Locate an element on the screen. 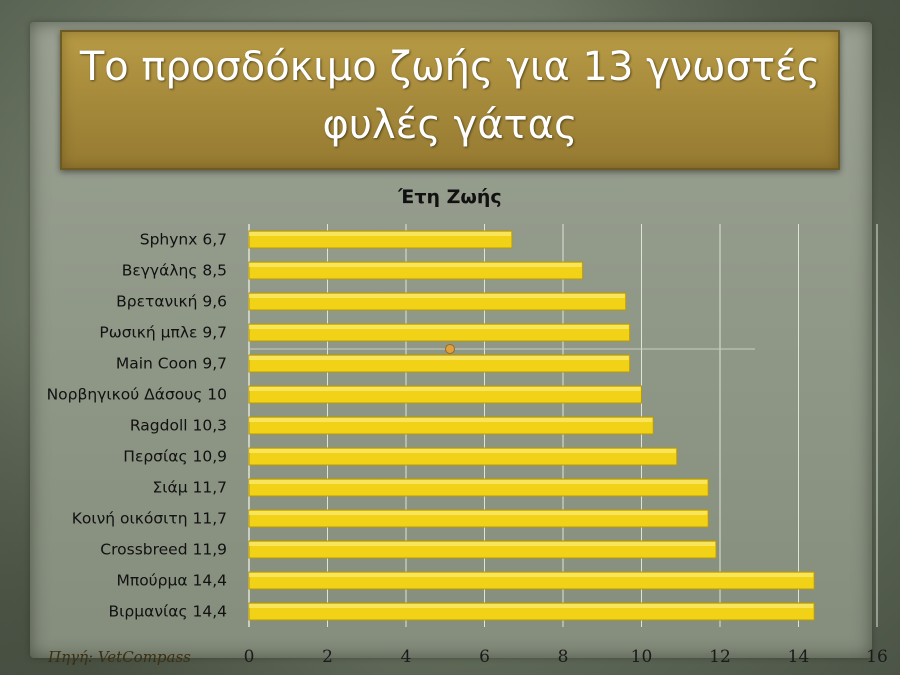  source-note: Πηγή: VetCompass is located at coordinates (119, 657).